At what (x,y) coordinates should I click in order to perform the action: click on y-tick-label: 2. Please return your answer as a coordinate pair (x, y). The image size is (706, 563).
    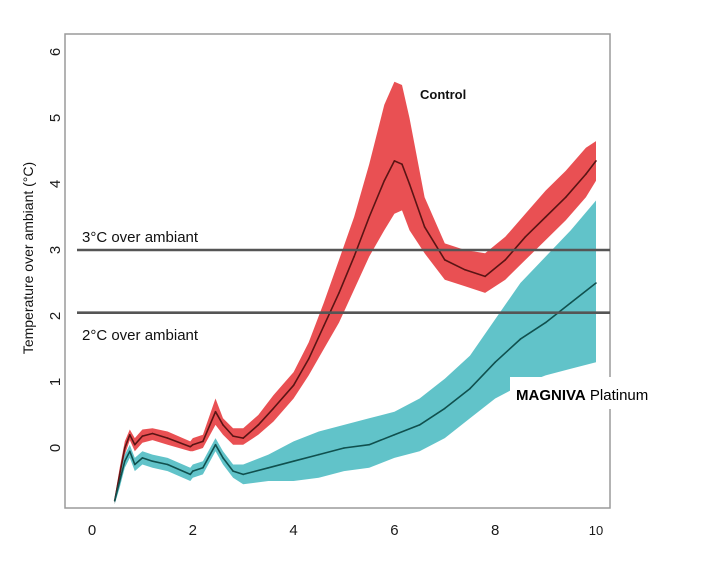
    Looking at the image, I should click on (55, 316).